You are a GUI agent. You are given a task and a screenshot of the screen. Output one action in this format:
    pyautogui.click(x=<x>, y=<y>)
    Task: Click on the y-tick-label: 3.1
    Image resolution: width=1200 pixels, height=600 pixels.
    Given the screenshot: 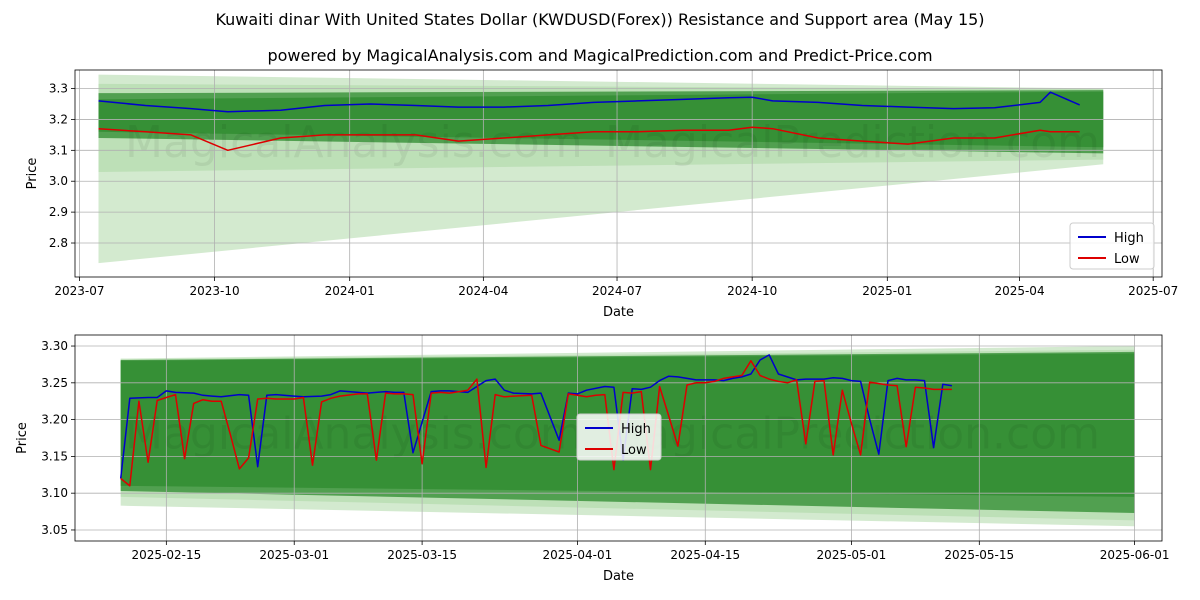 What is the action you would take?
    pyautogui.click(x=58, y=150)
    